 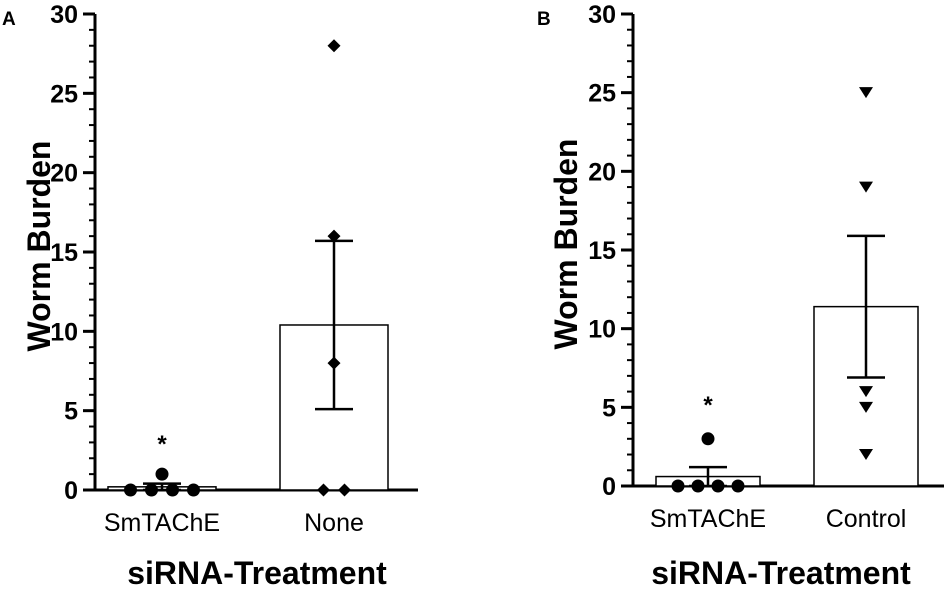 I want to click on x-category-label: None, so click(x=334, y=523).